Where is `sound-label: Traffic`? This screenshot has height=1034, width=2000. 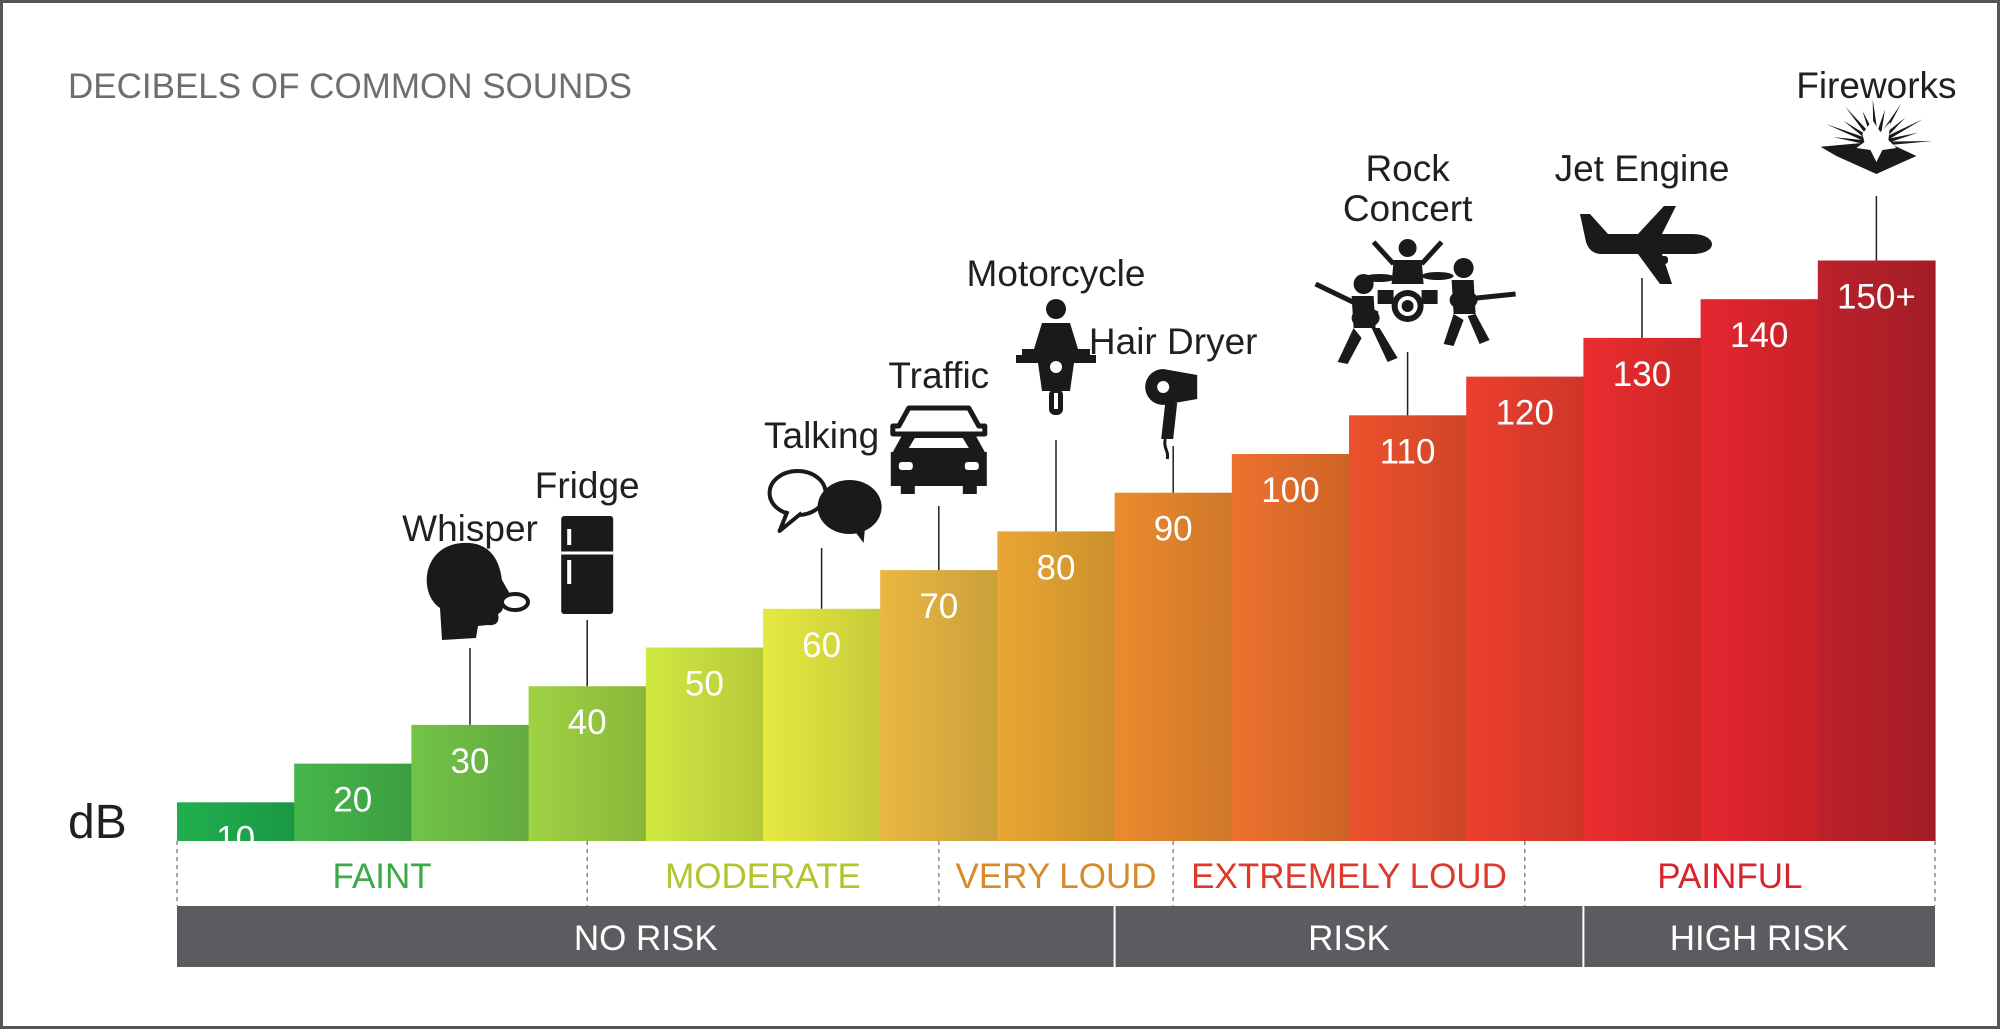
sound-label: Traffic is located at coordinates (938, 375).